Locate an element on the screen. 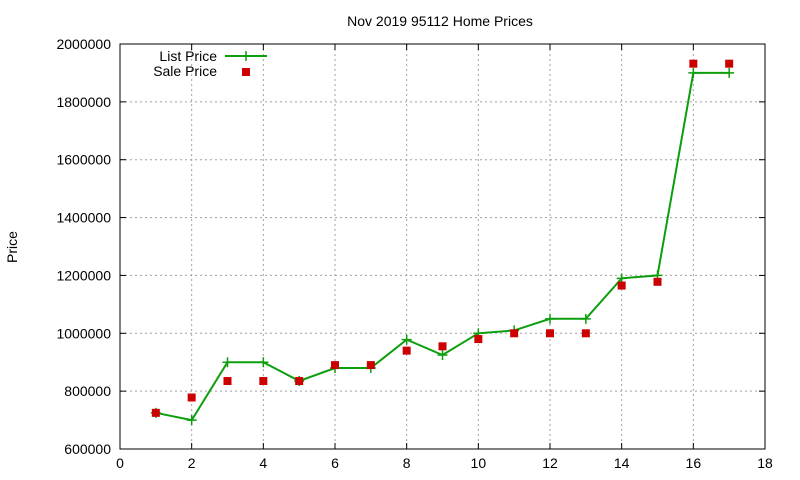 The width and height of the screenshot is (800, 480). x-tick-label: 16 is located at coordinates (694, 463).